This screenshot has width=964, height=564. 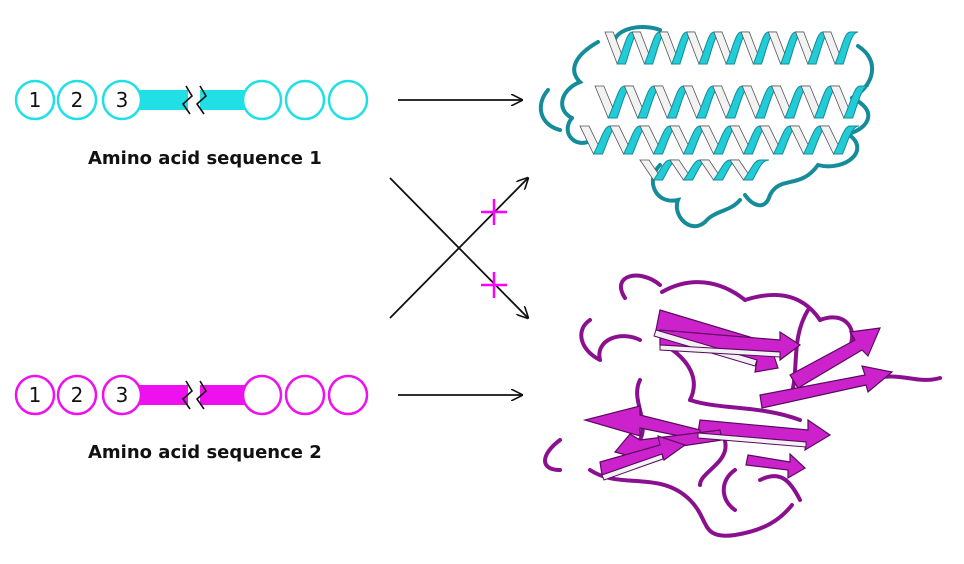 What do you see at coordinates (159, 395) in the screenshot?
I see `sequence-2-bar-left` at bounding box center [159, 395].